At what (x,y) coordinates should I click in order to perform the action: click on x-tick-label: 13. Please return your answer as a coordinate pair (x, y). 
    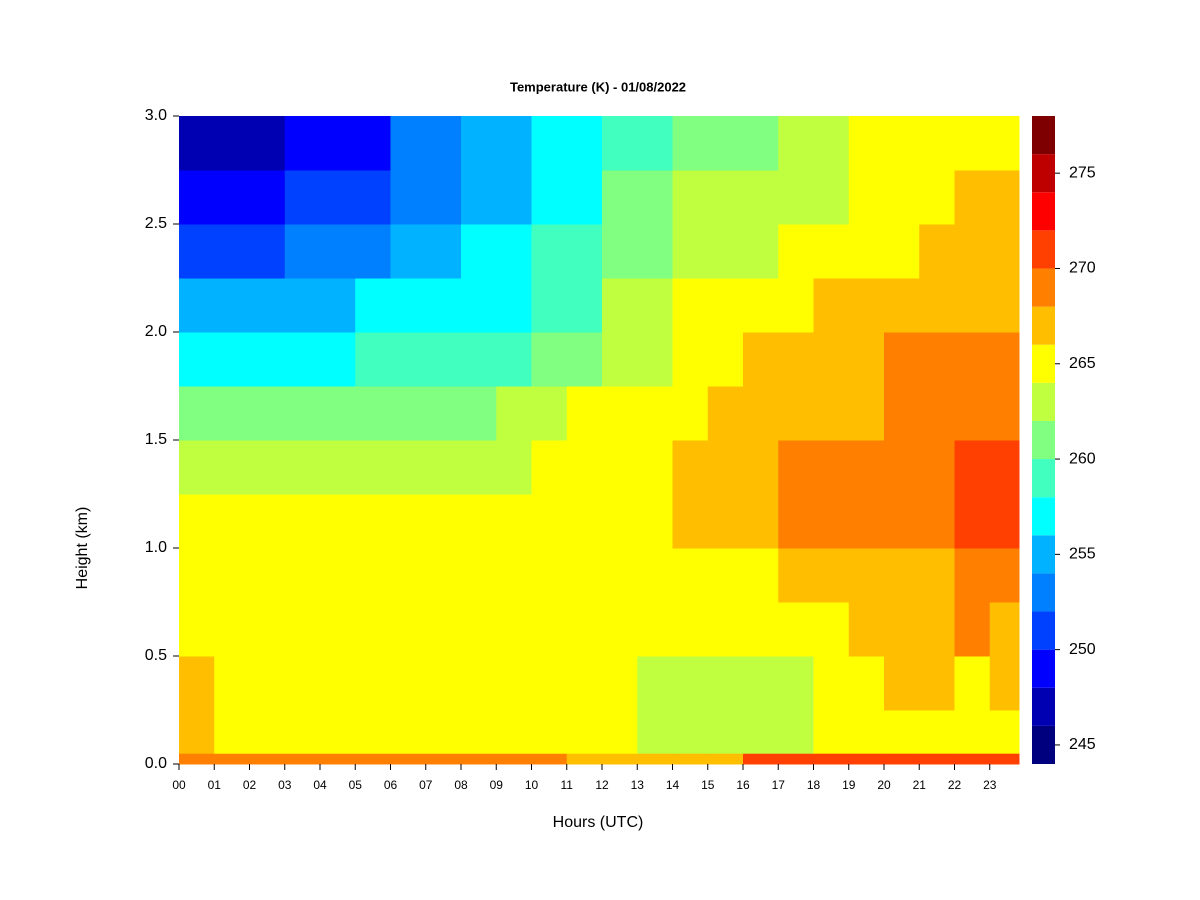
    Looking at the image, I should click on (638, 785).